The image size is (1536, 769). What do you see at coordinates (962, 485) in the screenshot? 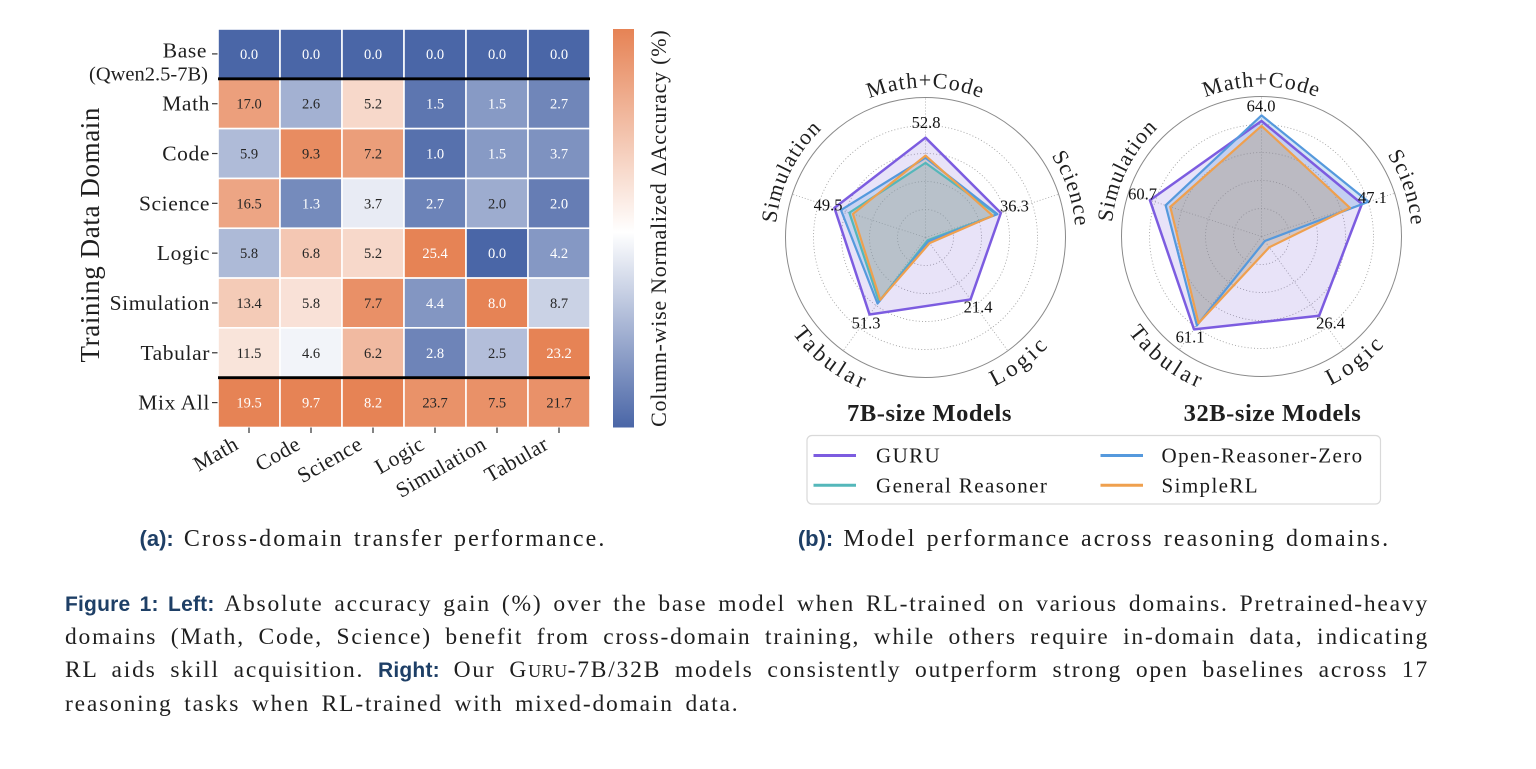
I see `svg-text: General Reasoner` at bounding box center [962, 485].